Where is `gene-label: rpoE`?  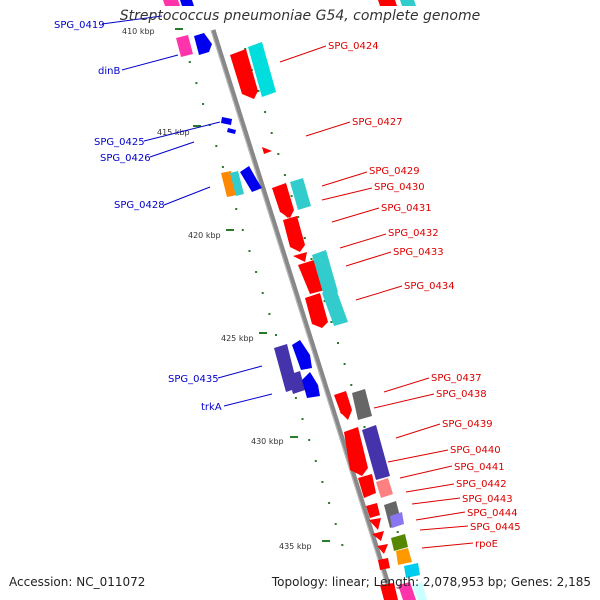
gene-label: rpoE is located at coordinates (486, 544).